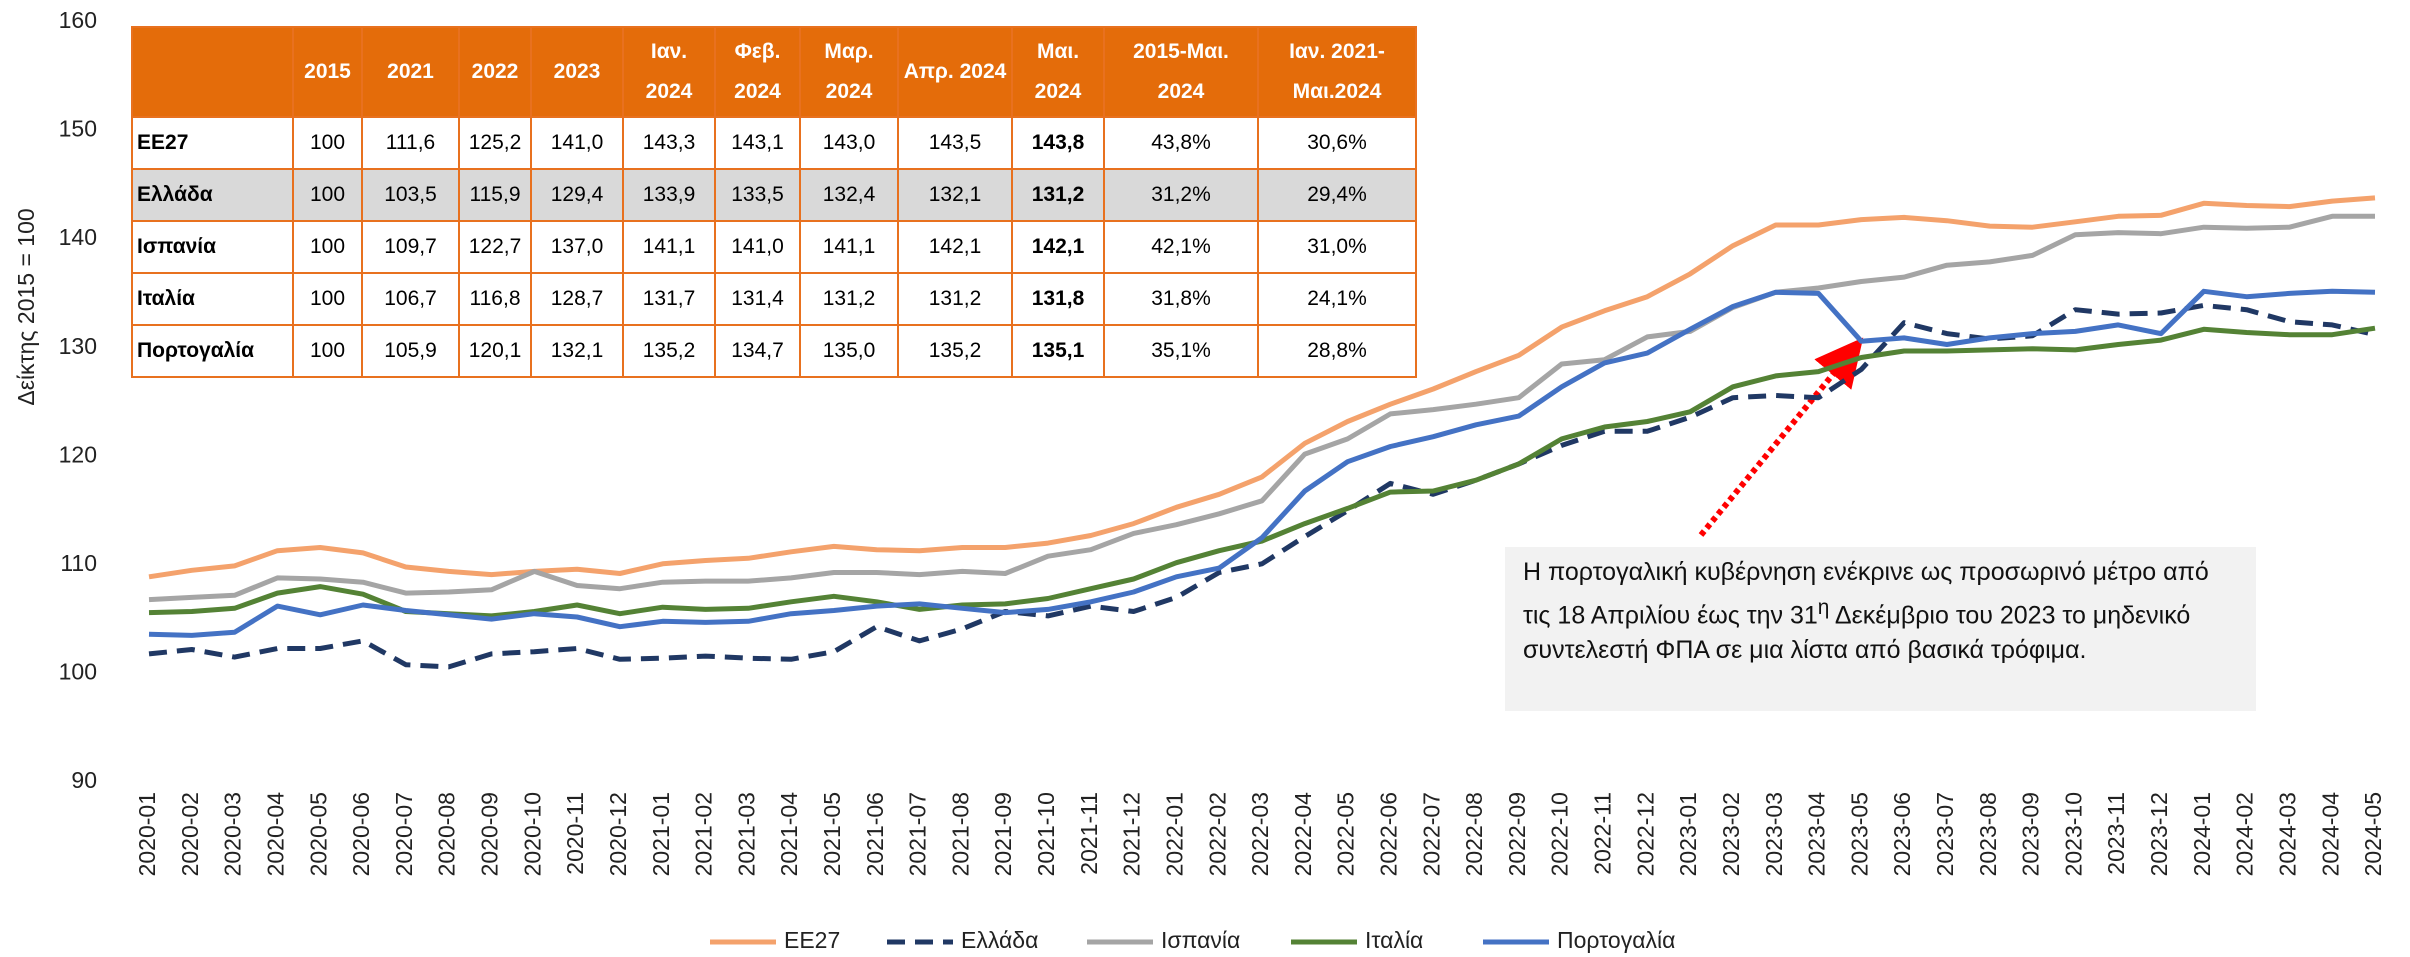 The height and width of the screenshot is (957, 2410). What do you see at coordinates (1181, 351) in the screenshot?
I see `table-cell: 35,1%` at bounding box center [1181, 351].